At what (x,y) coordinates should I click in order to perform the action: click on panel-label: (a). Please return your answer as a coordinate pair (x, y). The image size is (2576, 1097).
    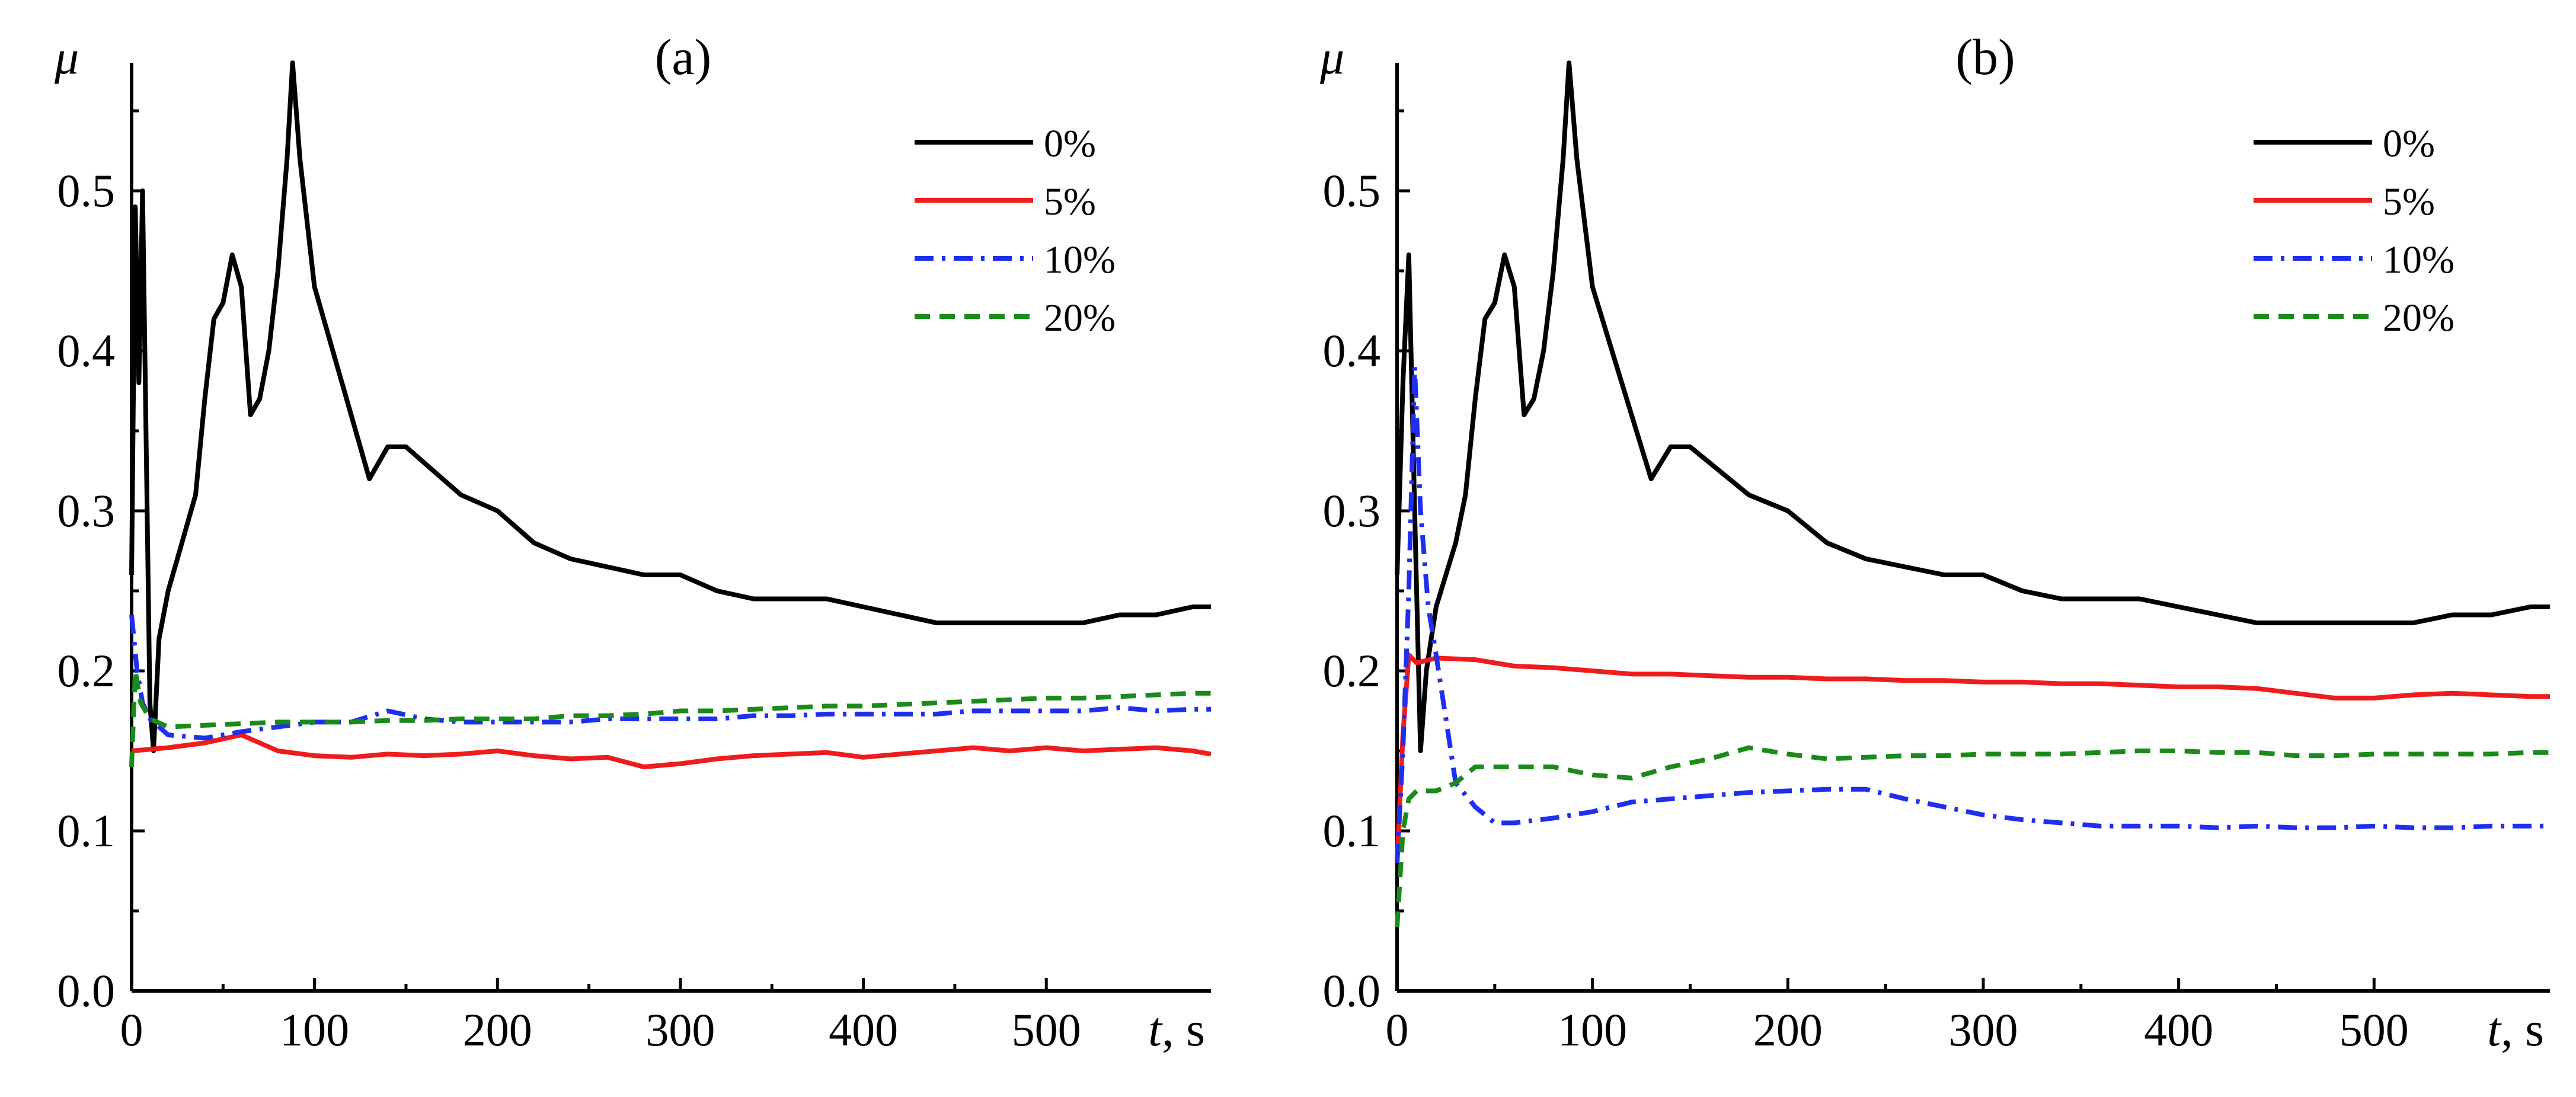
    Looking at the image, I should click on (683, 57).